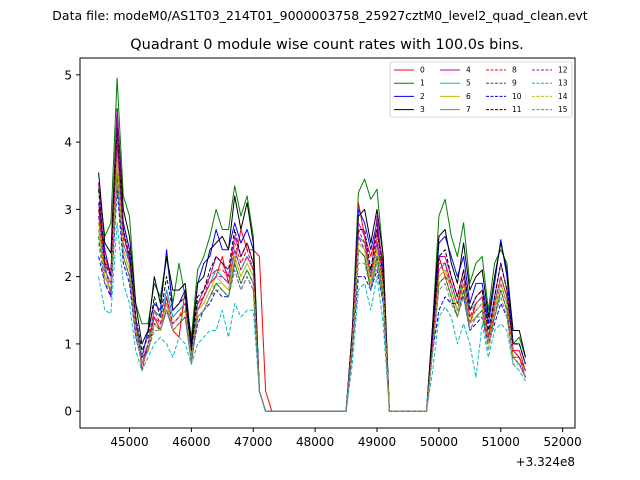 This screenshot has height=480, width=640. I want to click on y-tick-label: 2, so click(68, 277).